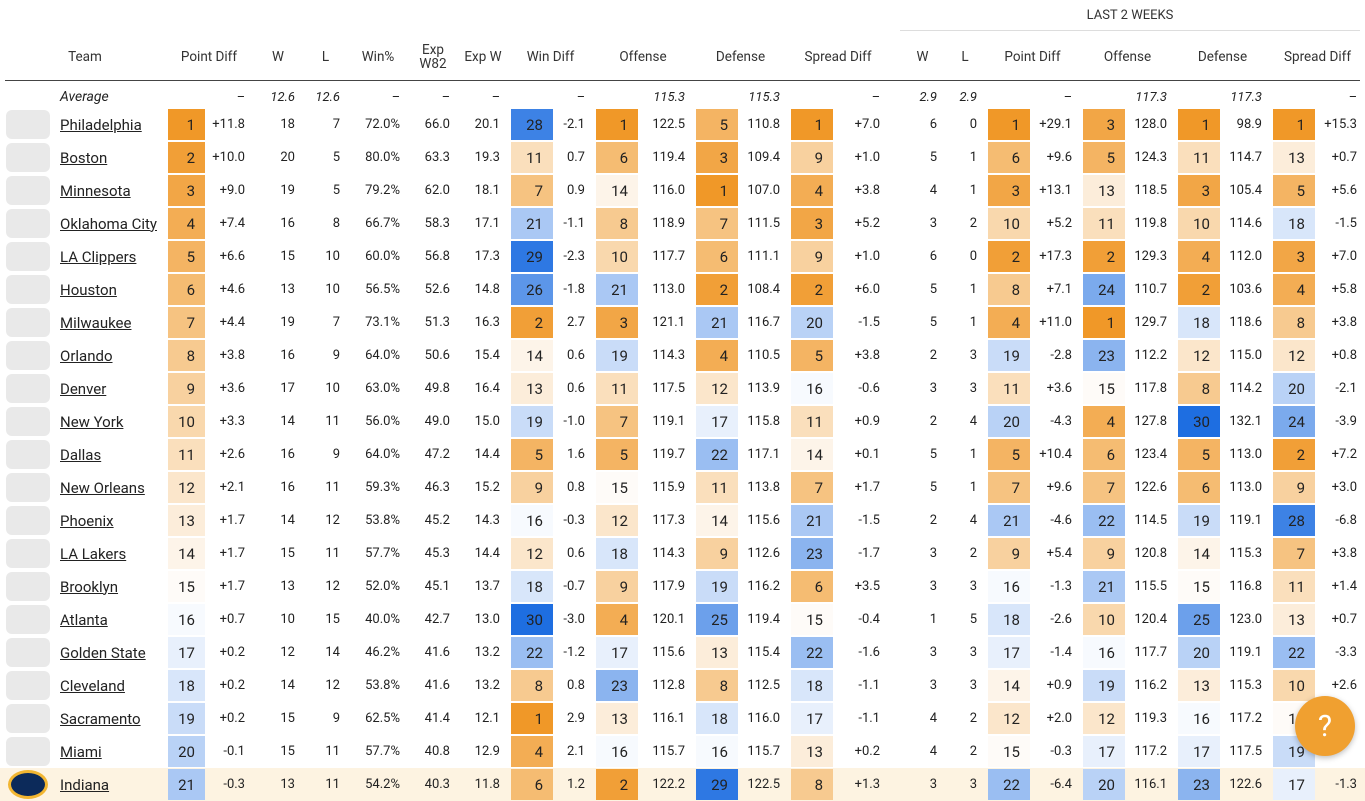  What do you see at coordinates (85, 784) in the screenshot?
I see `team-name: Indiana` at bounding box center [85, 784].